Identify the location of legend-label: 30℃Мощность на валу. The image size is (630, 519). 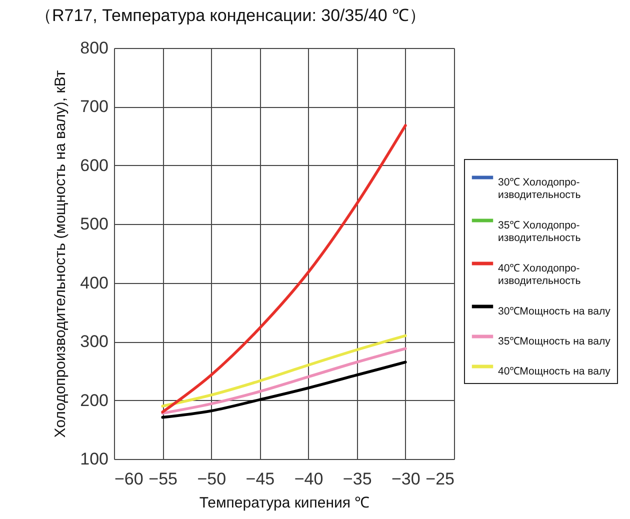
(555, 311).